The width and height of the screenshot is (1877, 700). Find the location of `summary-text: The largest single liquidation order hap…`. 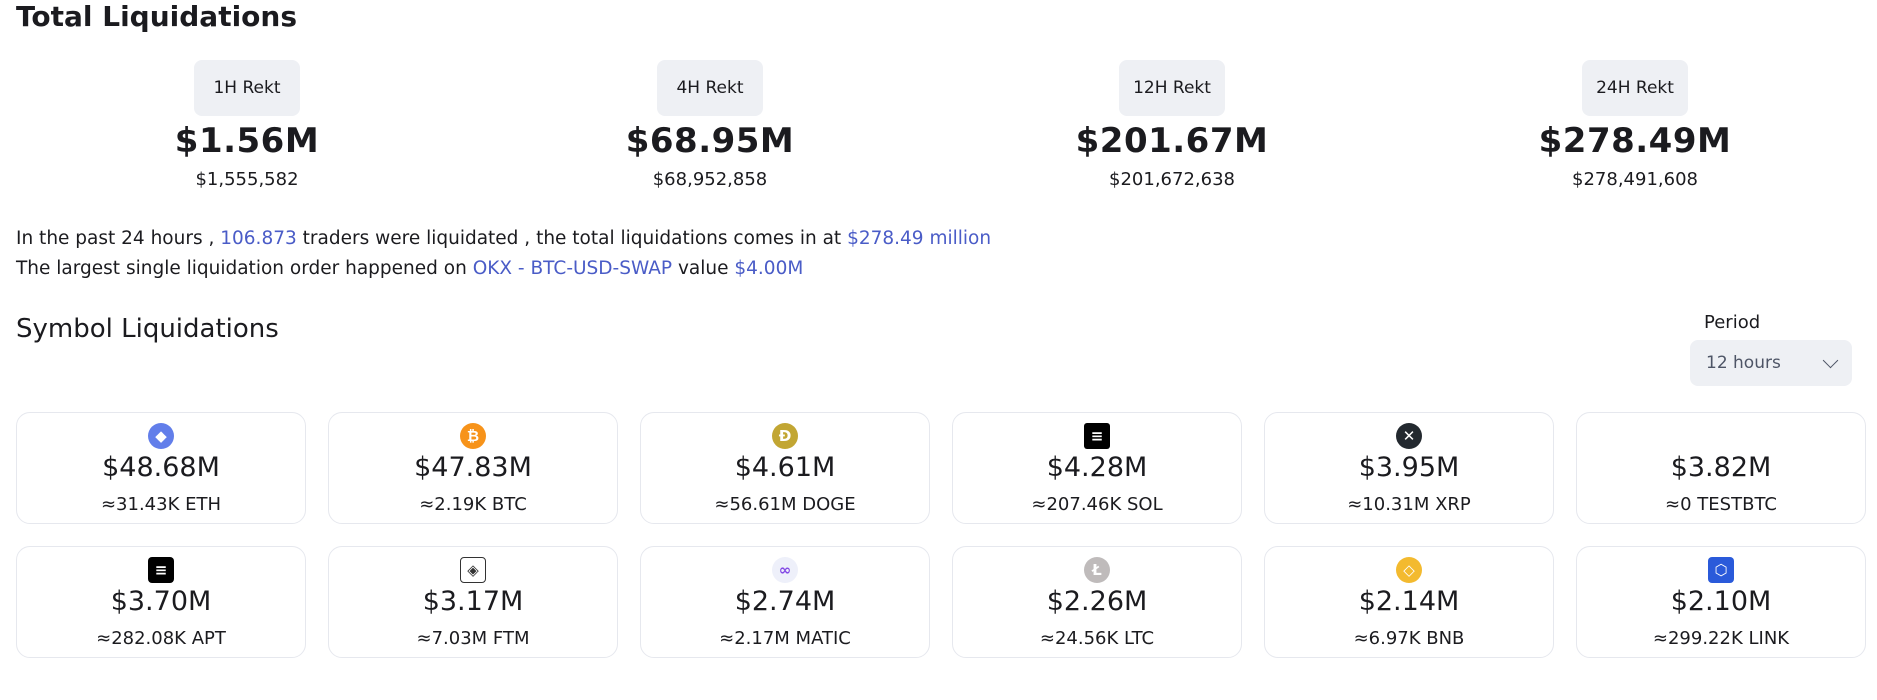

summary-text: The largest single liquidation order hap… is located at coordinates (241, 268).